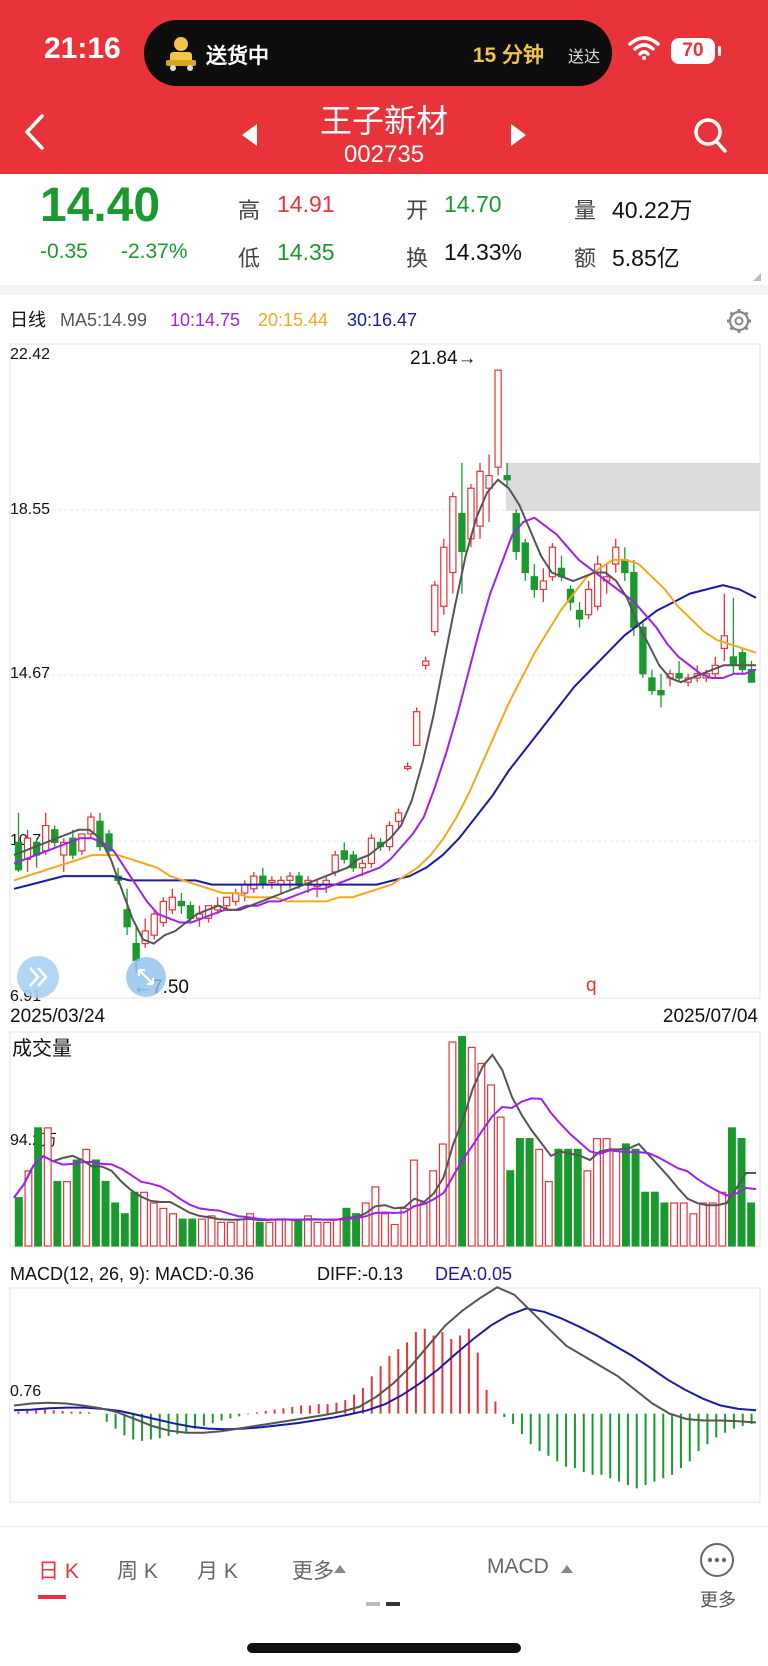  I want to click on diff-line, so click(385, 1360).